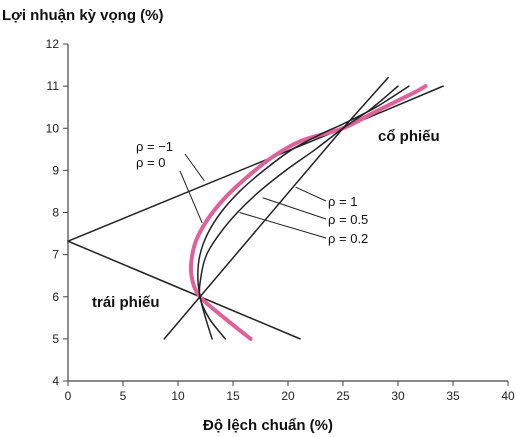  Describe the element at coordinates (348, 219) in the screenshot. I see `annotation-rho-05: ρ = 0.5` at that location.